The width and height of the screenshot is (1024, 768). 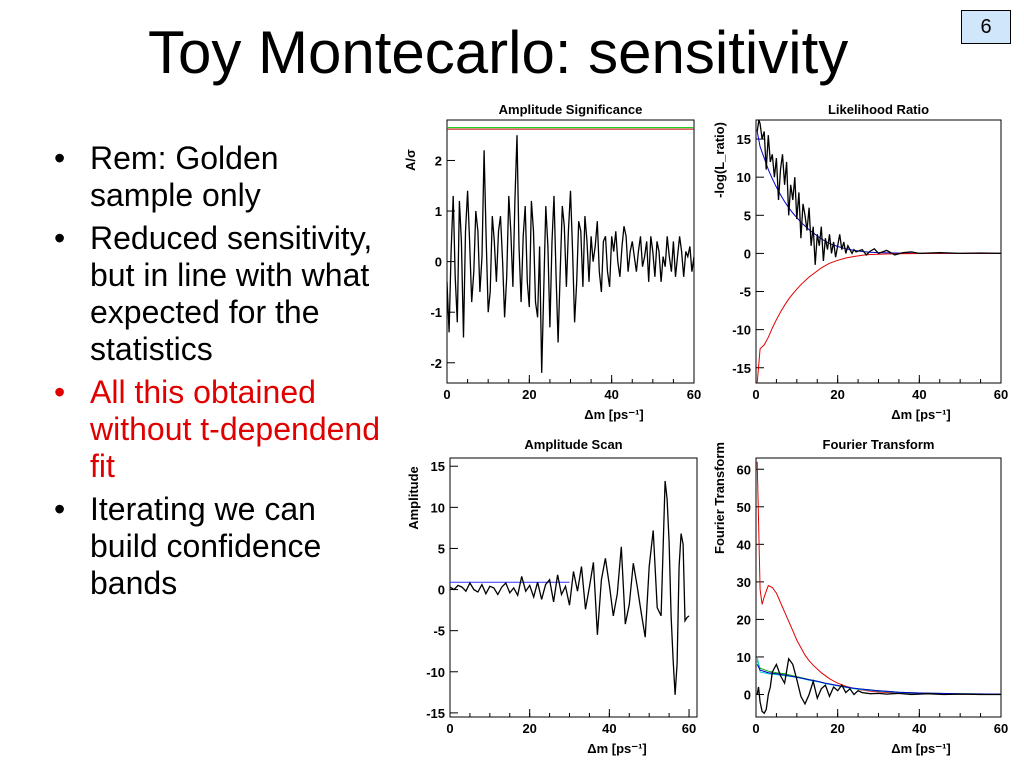 What do you see at coordinates (410, 160) in the screenshot?
I see `y-axis-label: A/σ` at bounding box center [410, 160].